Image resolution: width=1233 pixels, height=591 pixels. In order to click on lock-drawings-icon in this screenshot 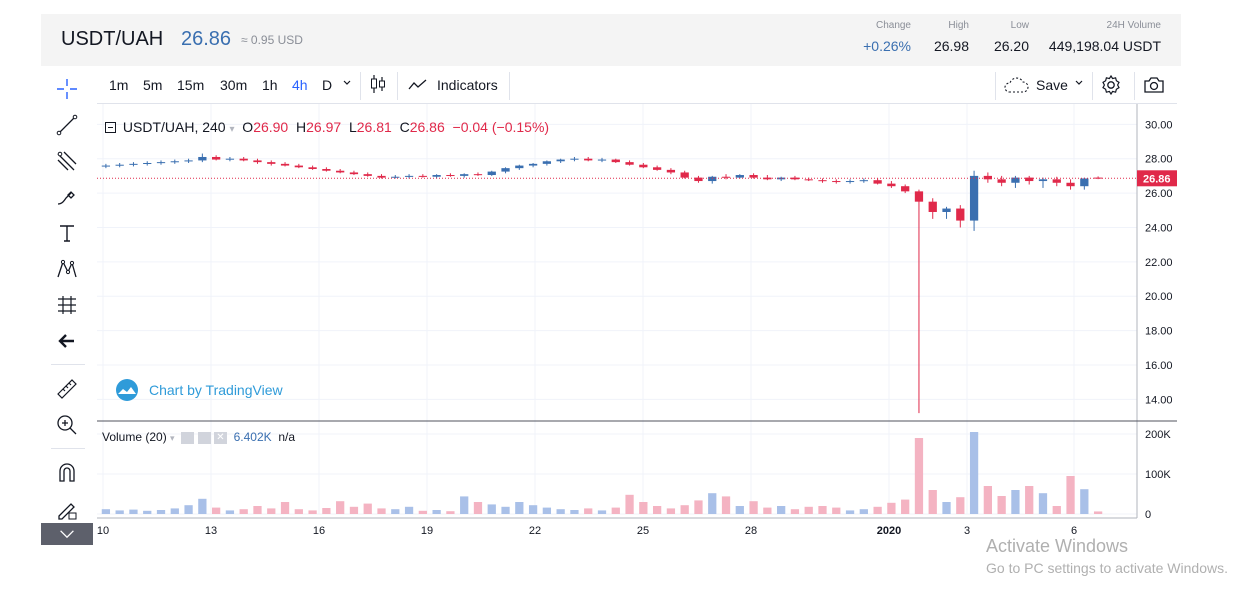, I will do `click(67, 509)`.